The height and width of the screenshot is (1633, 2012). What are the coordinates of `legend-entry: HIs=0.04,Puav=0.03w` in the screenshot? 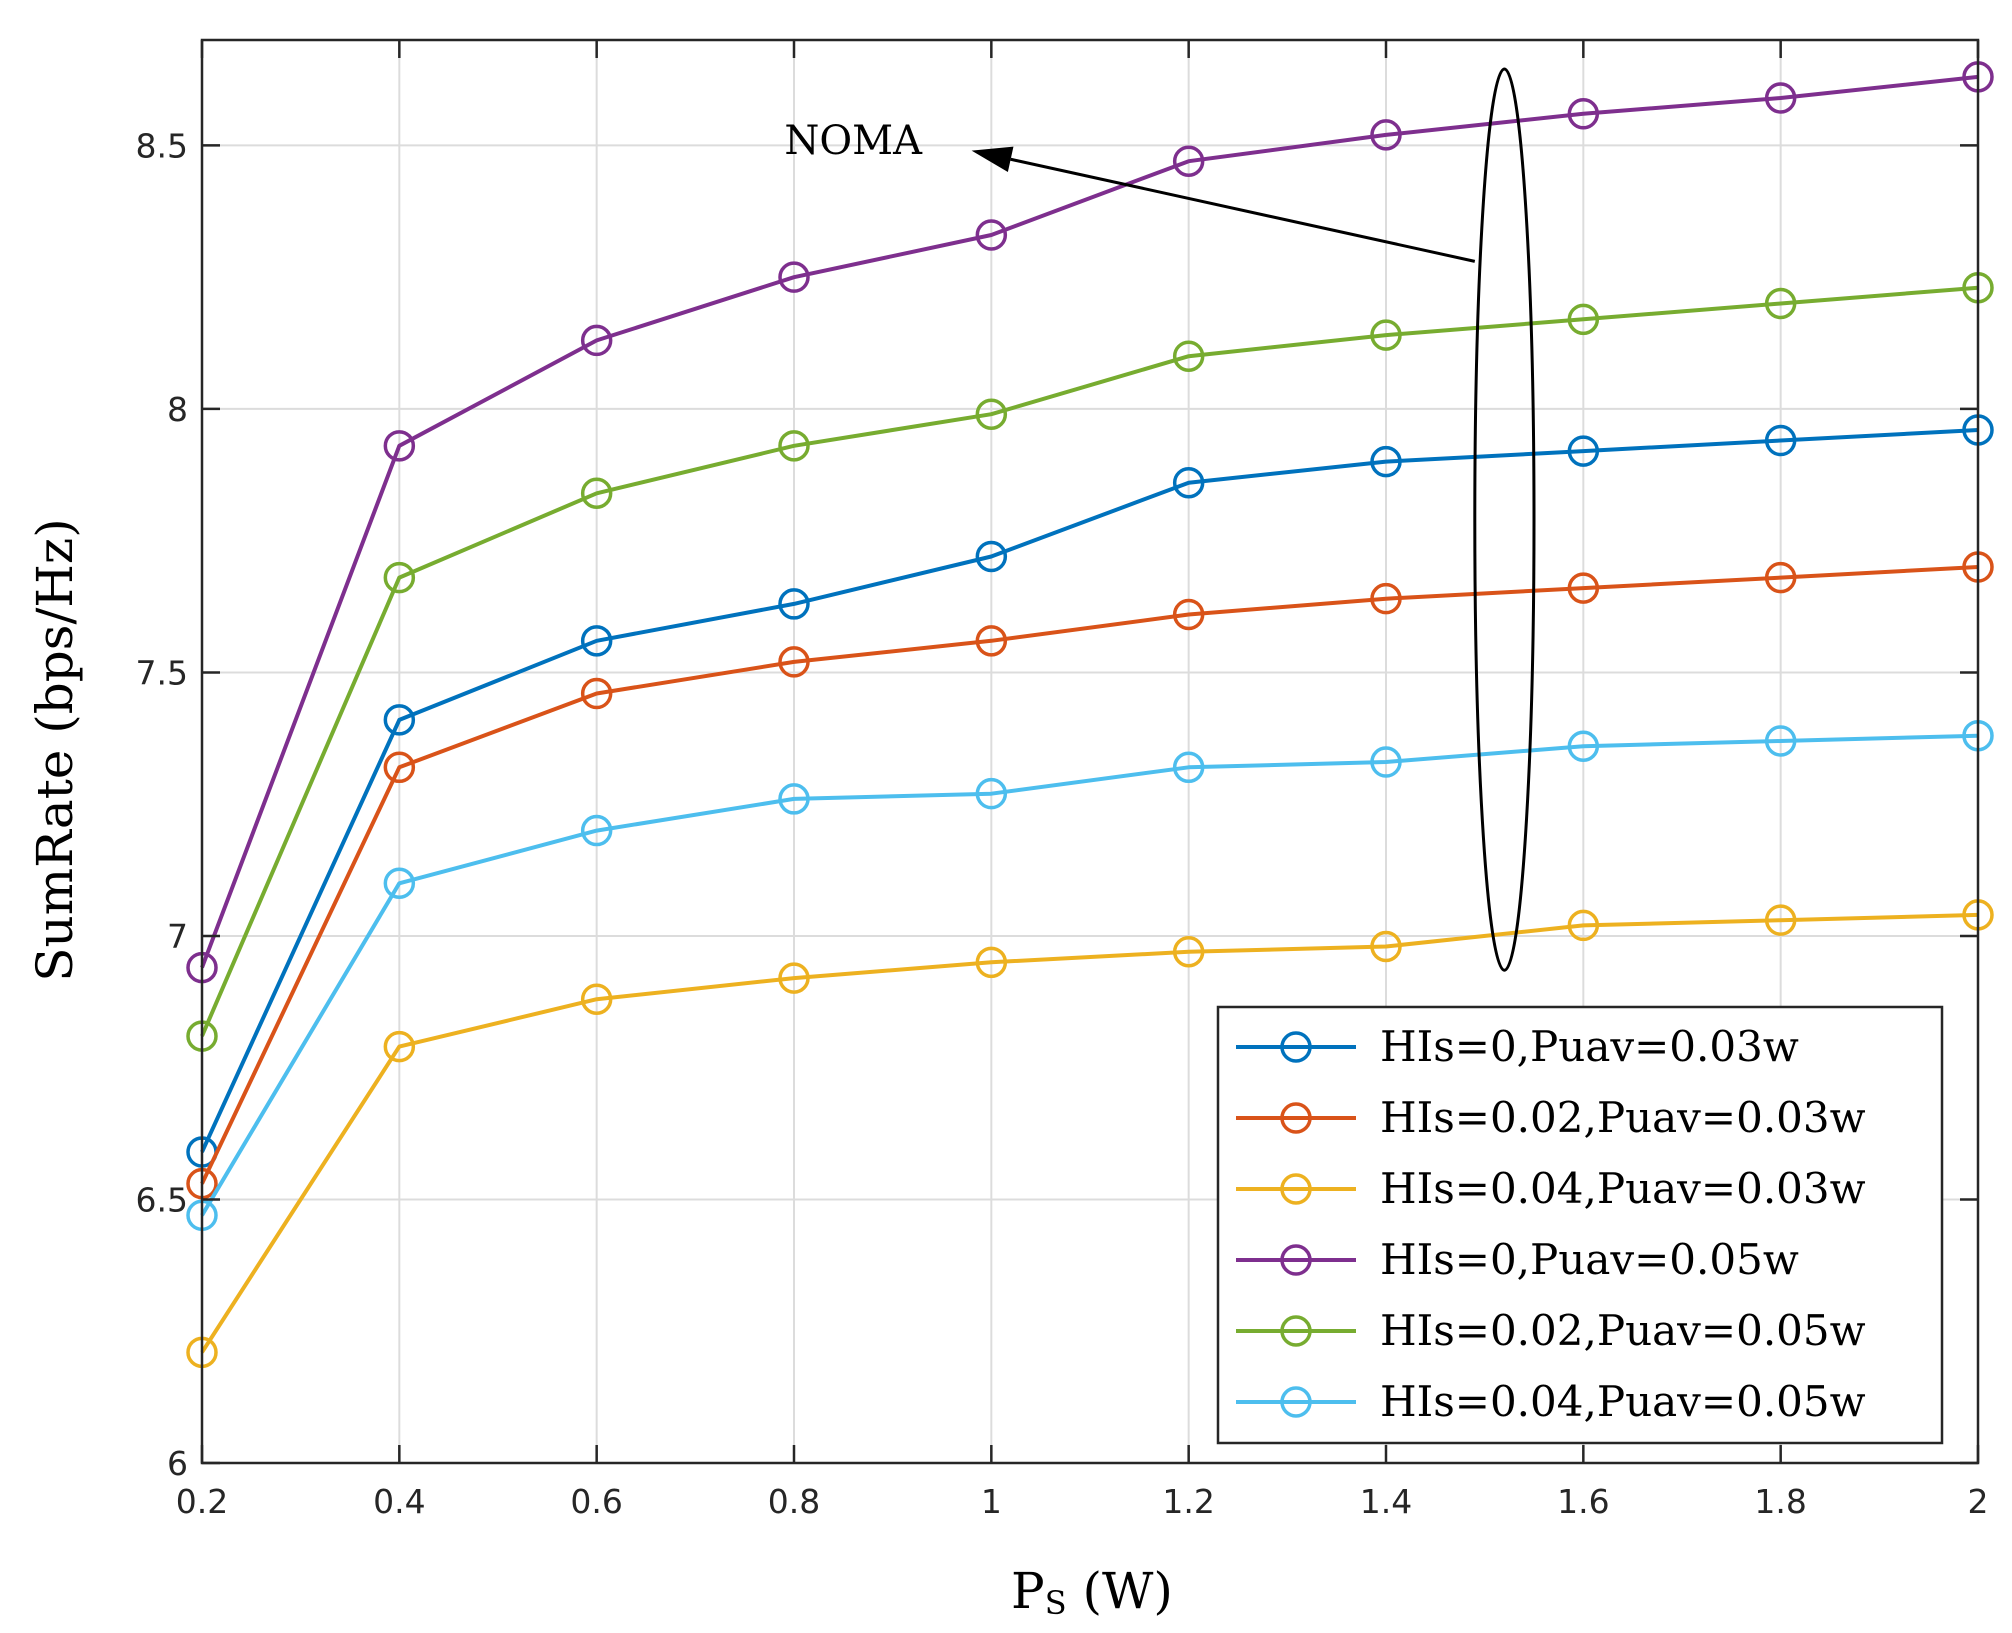 It's located at (1551, 1188).